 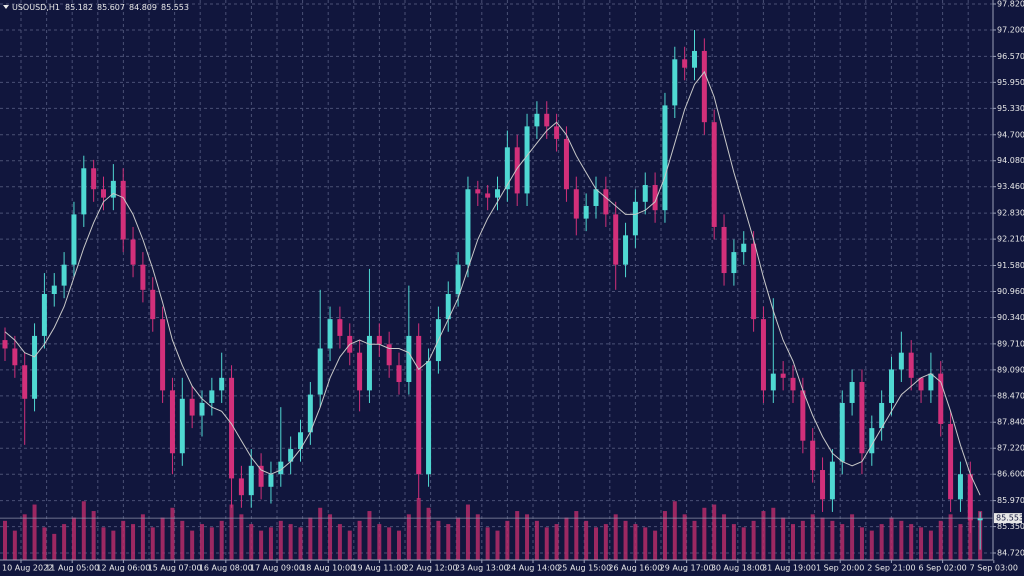 I want to click on symbol: USOUSD,H1, so click(x=36, y=7).